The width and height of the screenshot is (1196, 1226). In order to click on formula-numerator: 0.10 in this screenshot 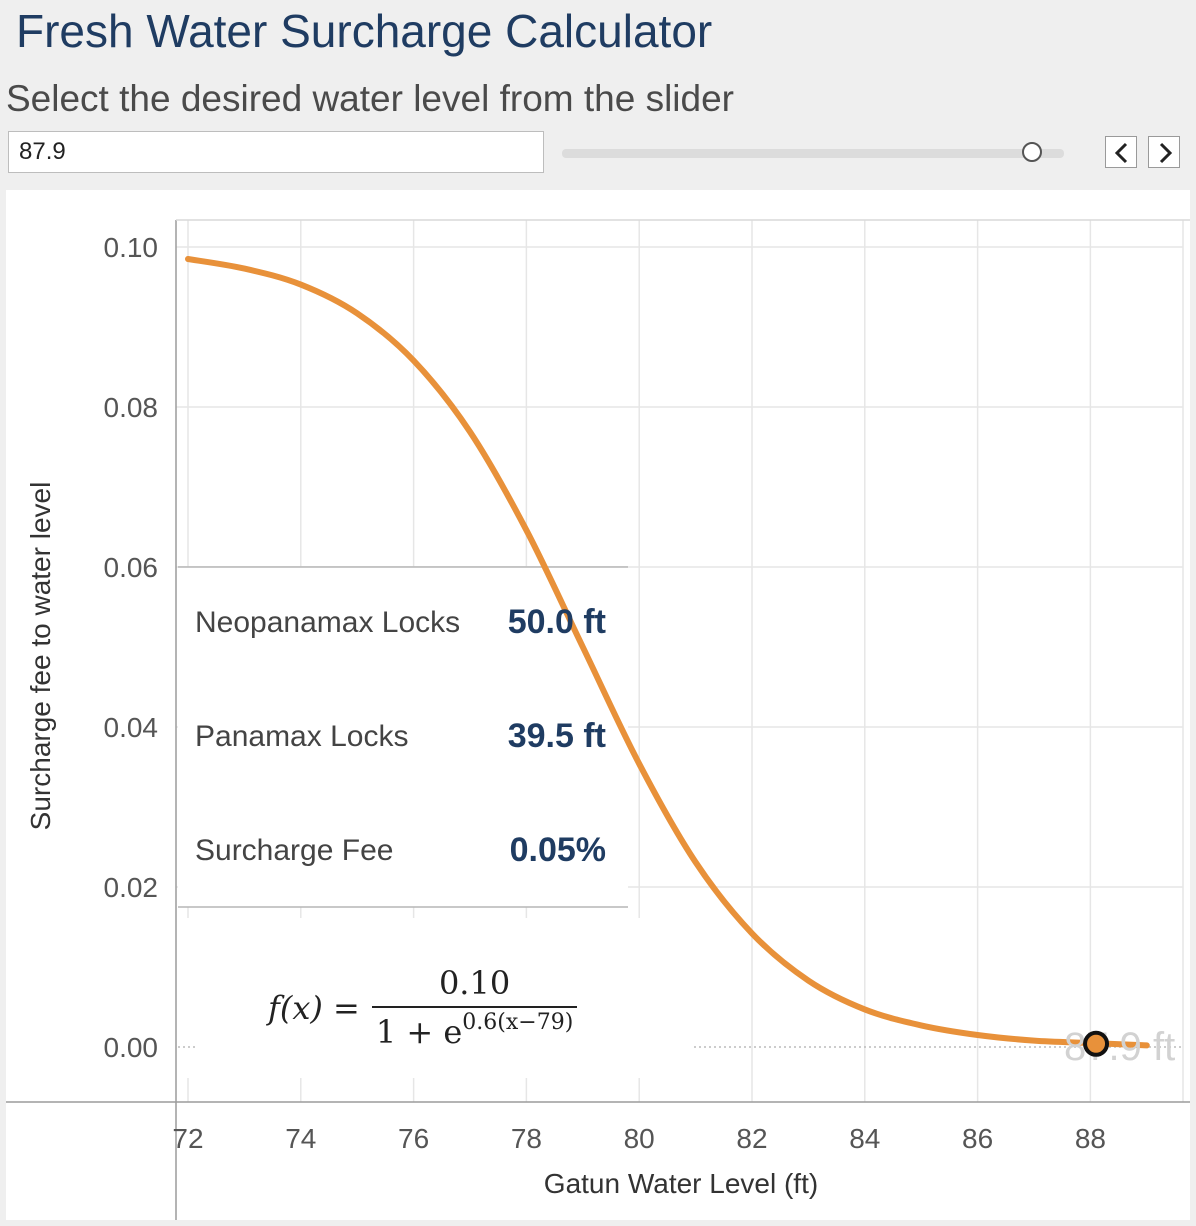, I will do `click(474, 983)`.